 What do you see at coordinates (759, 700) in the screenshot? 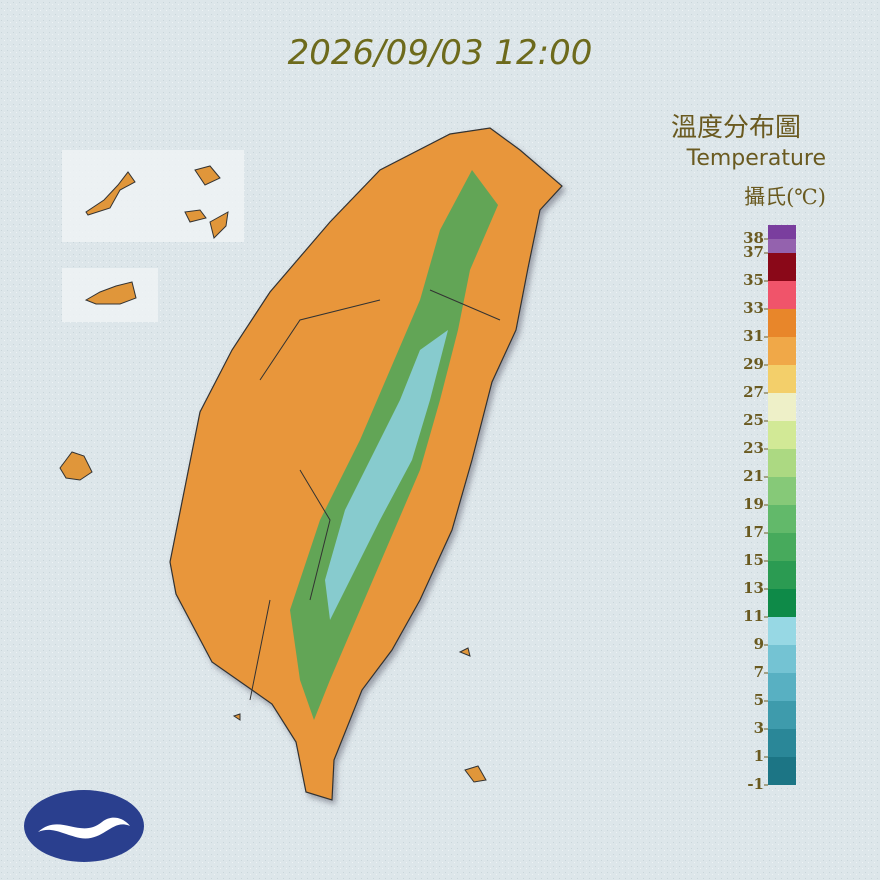
I see `legend-tick-label: 5` at bounding box center [759, 700].